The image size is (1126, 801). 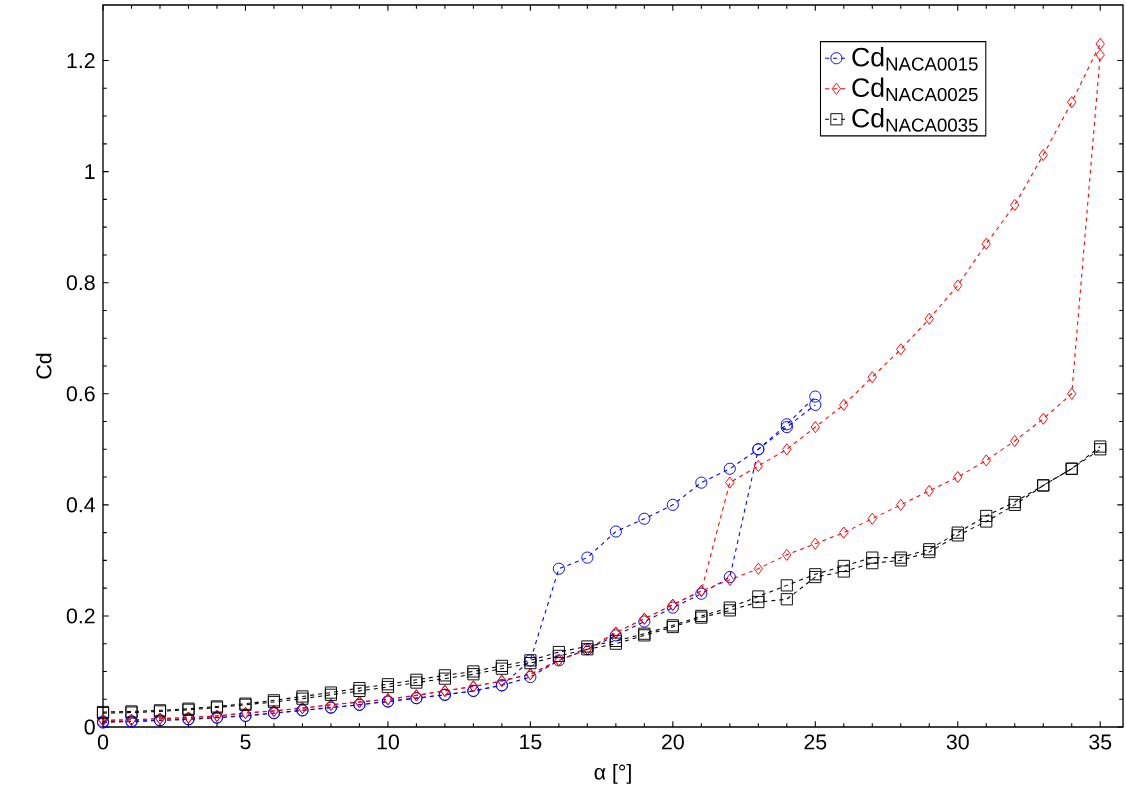 What do you see at coordinates (673, 742) in the screenshot?
I see `x-tick-label: 20` at bounding box center [673, 742].